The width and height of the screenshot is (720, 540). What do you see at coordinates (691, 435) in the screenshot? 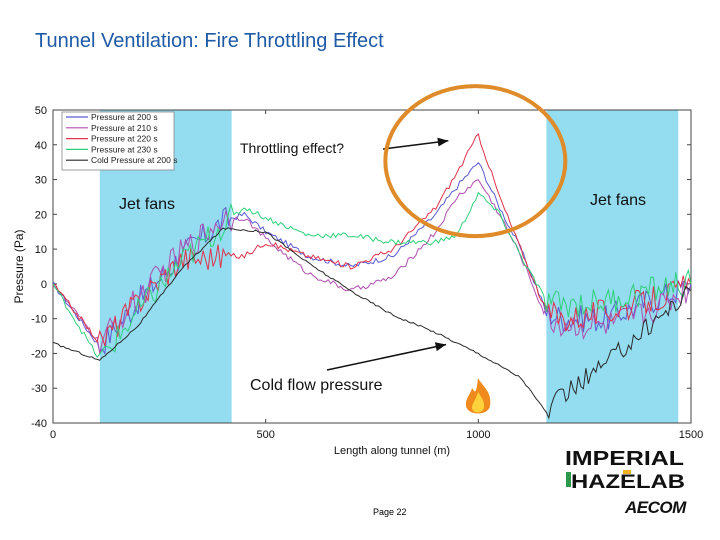
I see `x-tick-label: 1500` at bounding box center [691, 435].